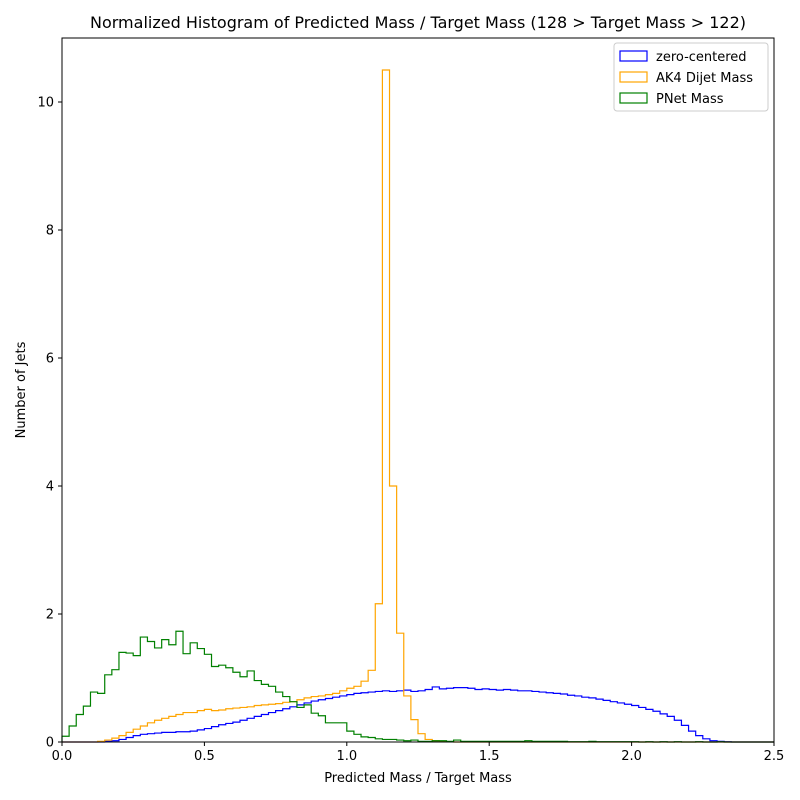  I want to click on y-tick-label: 10, so click(45, 103).